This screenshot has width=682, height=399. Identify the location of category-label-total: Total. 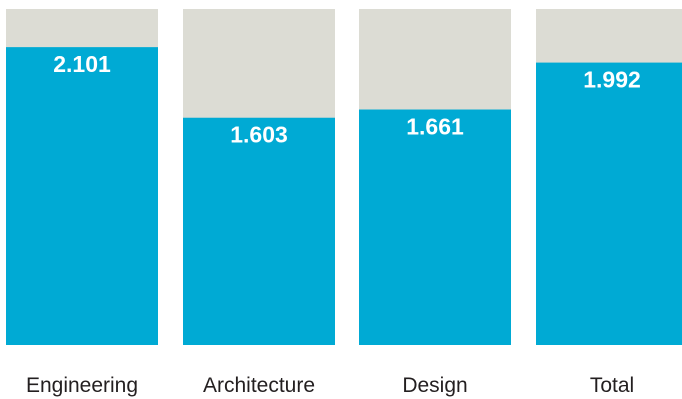
(612, 385).